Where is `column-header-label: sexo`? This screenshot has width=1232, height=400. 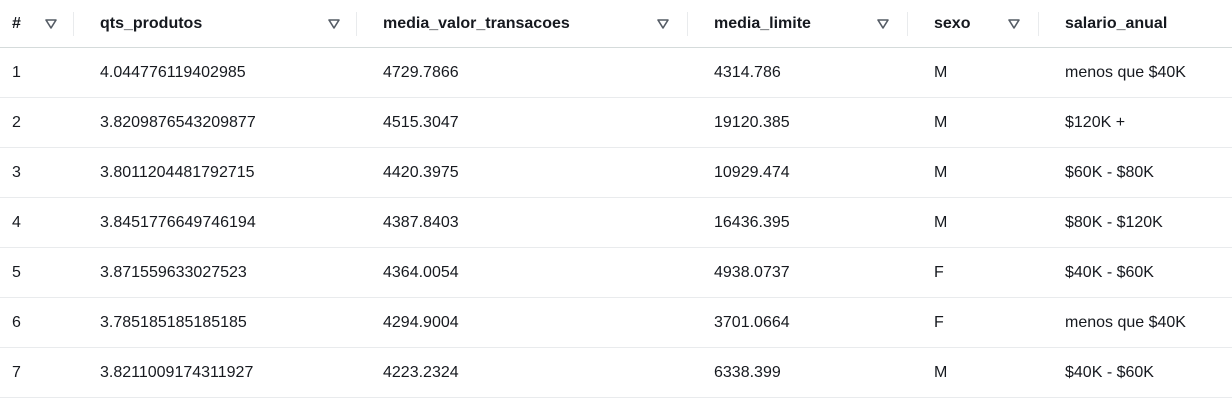 column-header-label: sexo is located at coordinates (952, 23).